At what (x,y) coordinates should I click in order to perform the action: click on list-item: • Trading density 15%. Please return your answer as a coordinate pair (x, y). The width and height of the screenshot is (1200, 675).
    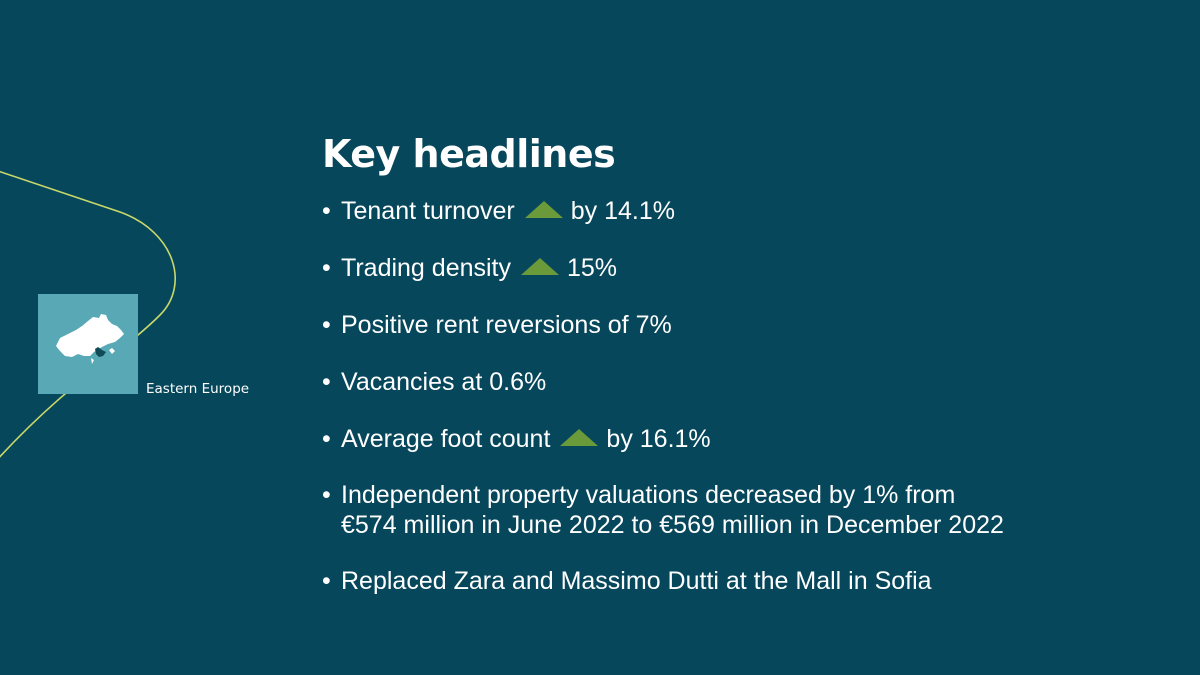
    Looking at the image, I should click on (469, 268).